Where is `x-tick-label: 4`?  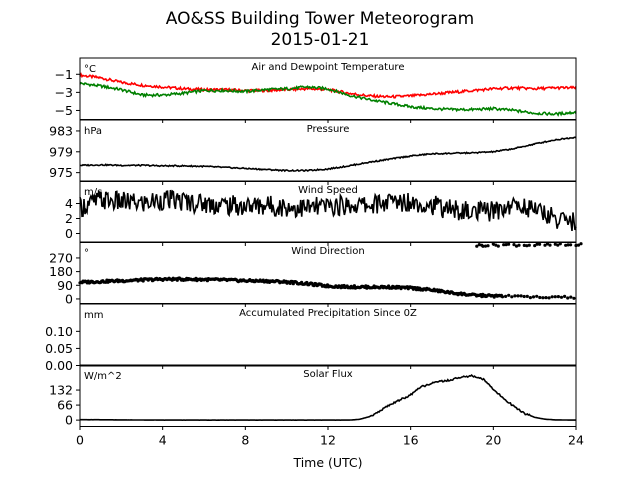
x-tick-label: 4 is located at coordinates (163, 440).